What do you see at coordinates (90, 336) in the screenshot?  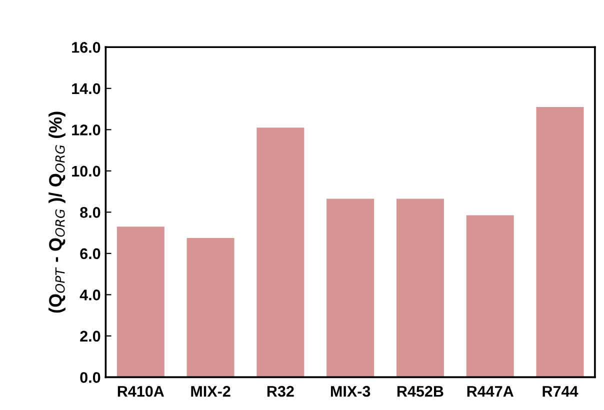 I see `y-tick-label: 2.0` at bounding box center [90, 336].